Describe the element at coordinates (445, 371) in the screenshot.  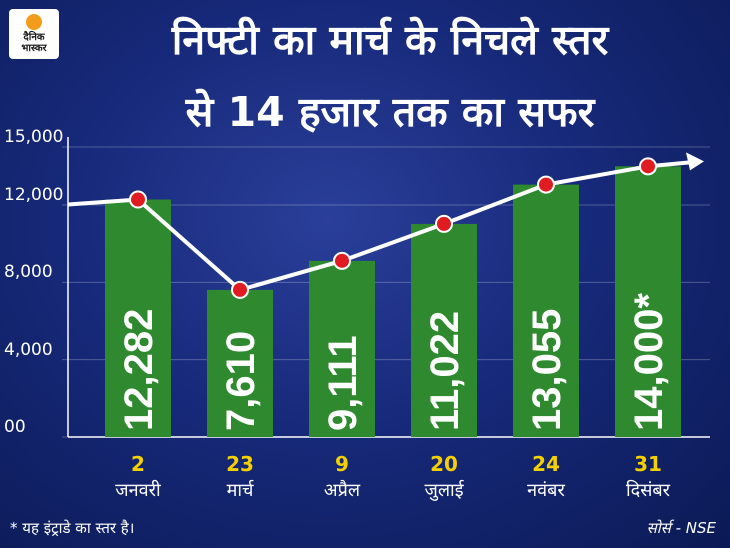
I see `bar-value-label: 11,022` at that location.